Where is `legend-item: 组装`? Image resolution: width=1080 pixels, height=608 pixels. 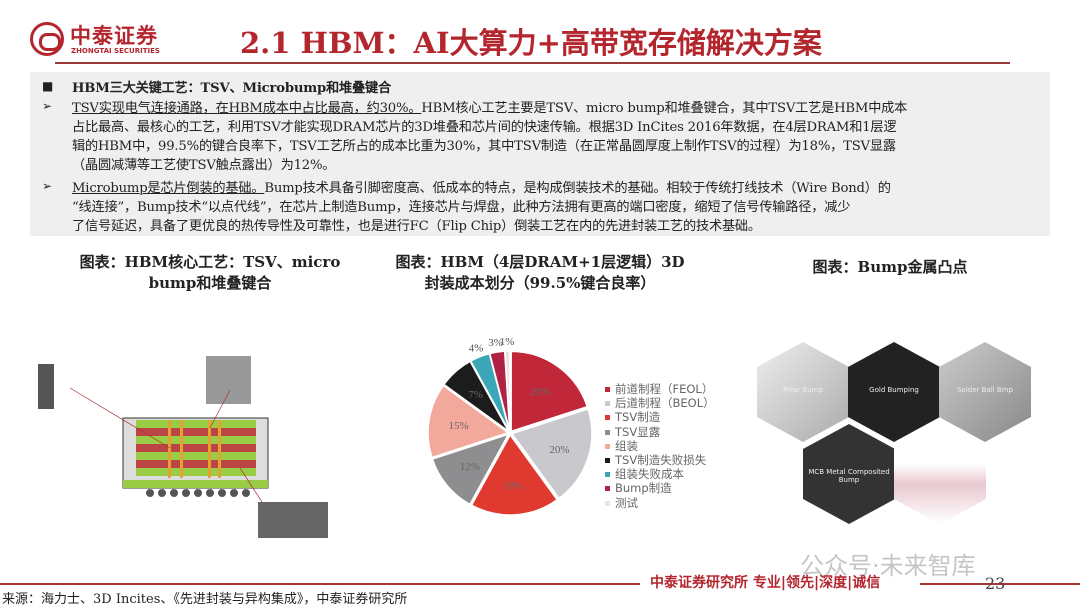
legend-item: 组装 is located at coordinates (660, 445).